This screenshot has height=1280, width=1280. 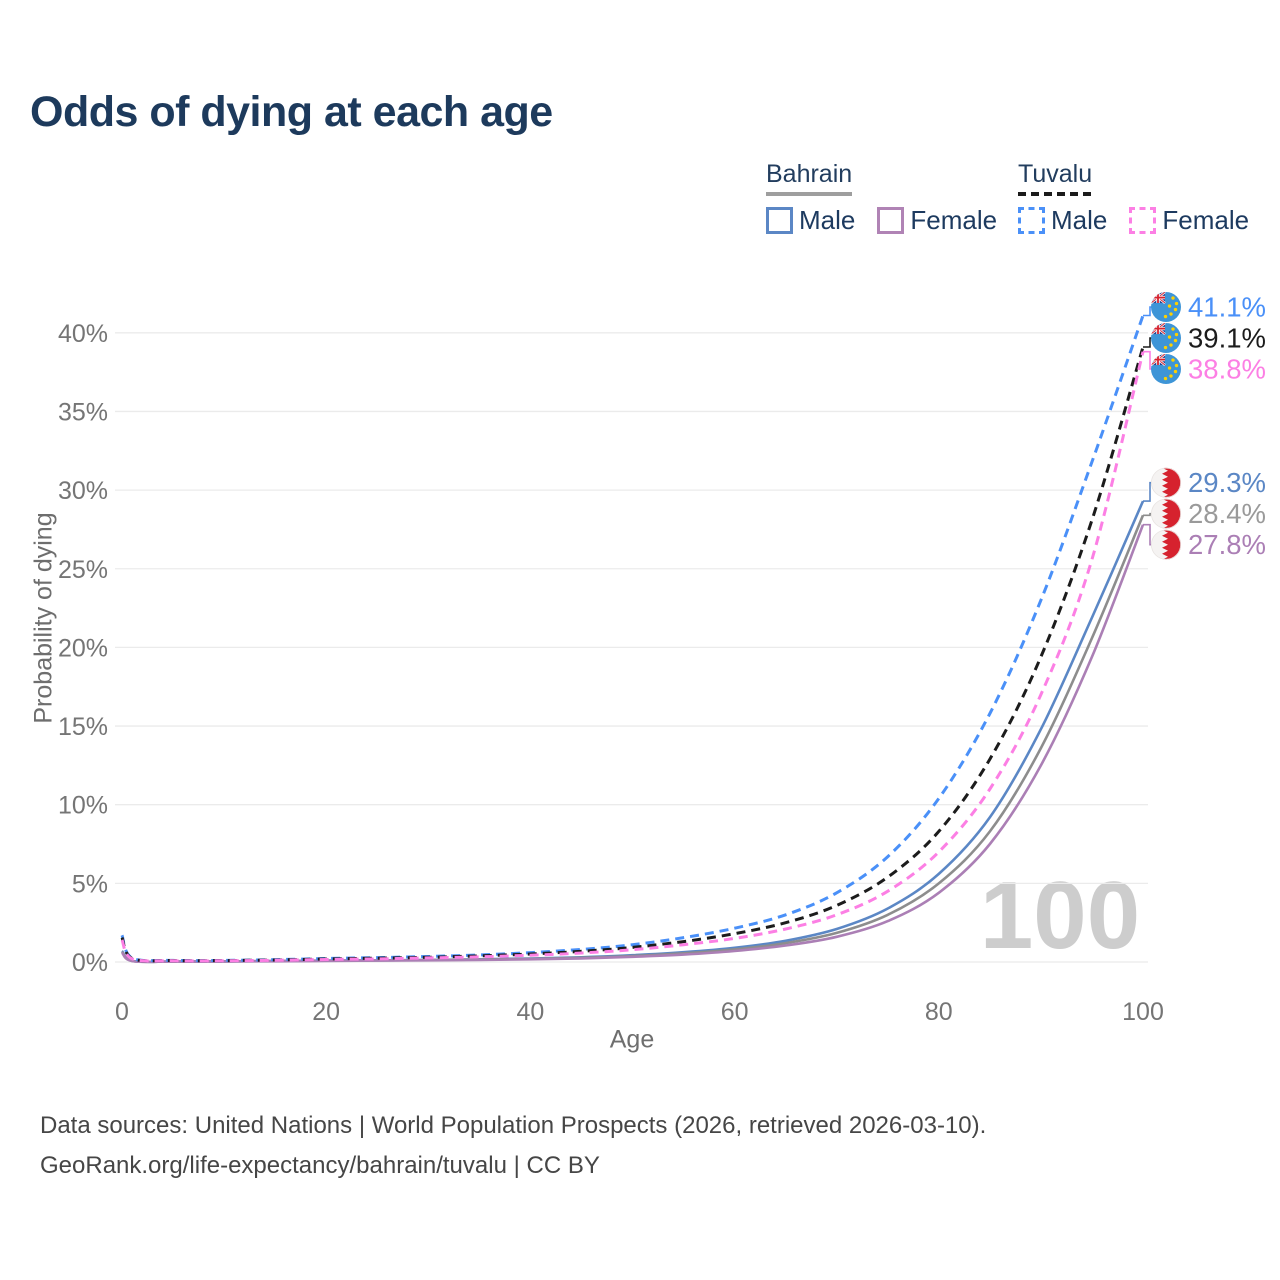 I want to click on y-tick-label: 25%, so click(x=83, y=570).